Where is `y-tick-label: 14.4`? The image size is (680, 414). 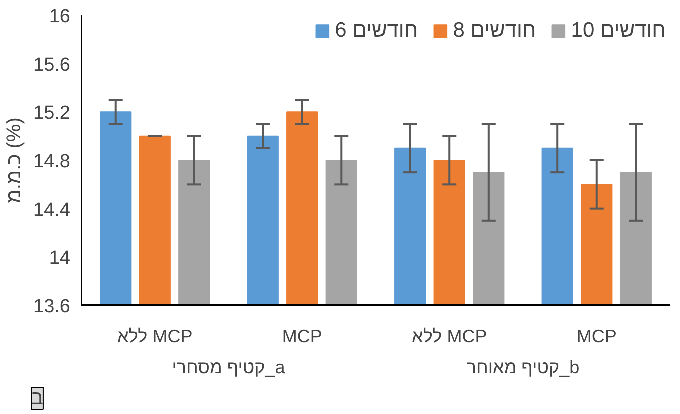
y-tick-label: 14.4 is located at coordinates (52, 210).